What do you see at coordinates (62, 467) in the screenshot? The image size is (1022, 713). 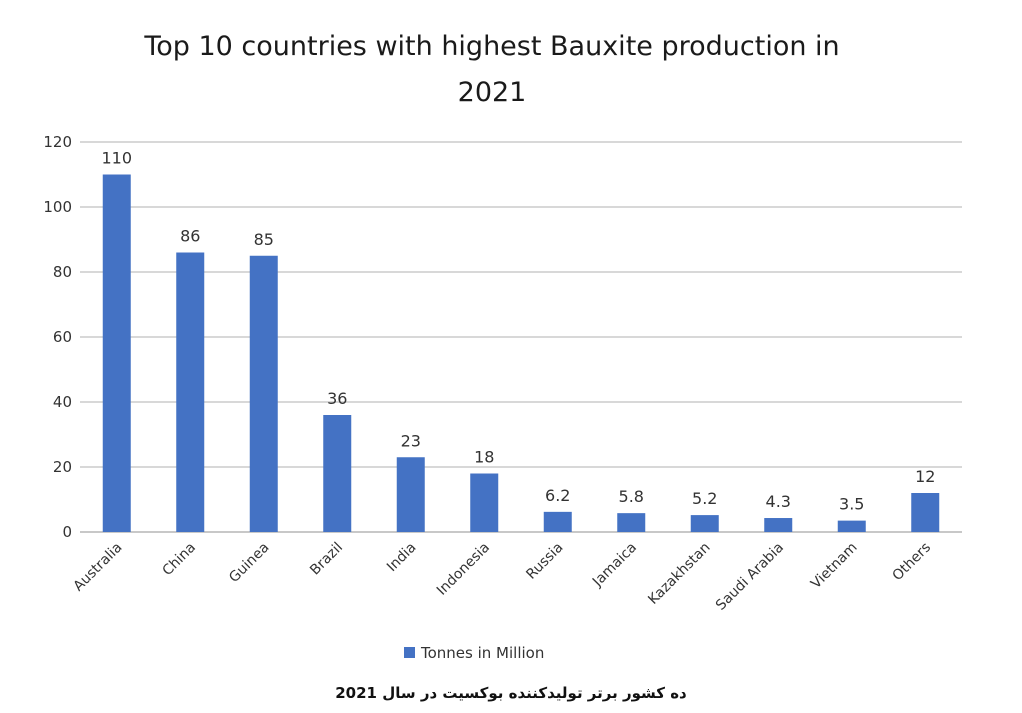 I see `y-tick-label: 20` at bounding box center [62, 467].